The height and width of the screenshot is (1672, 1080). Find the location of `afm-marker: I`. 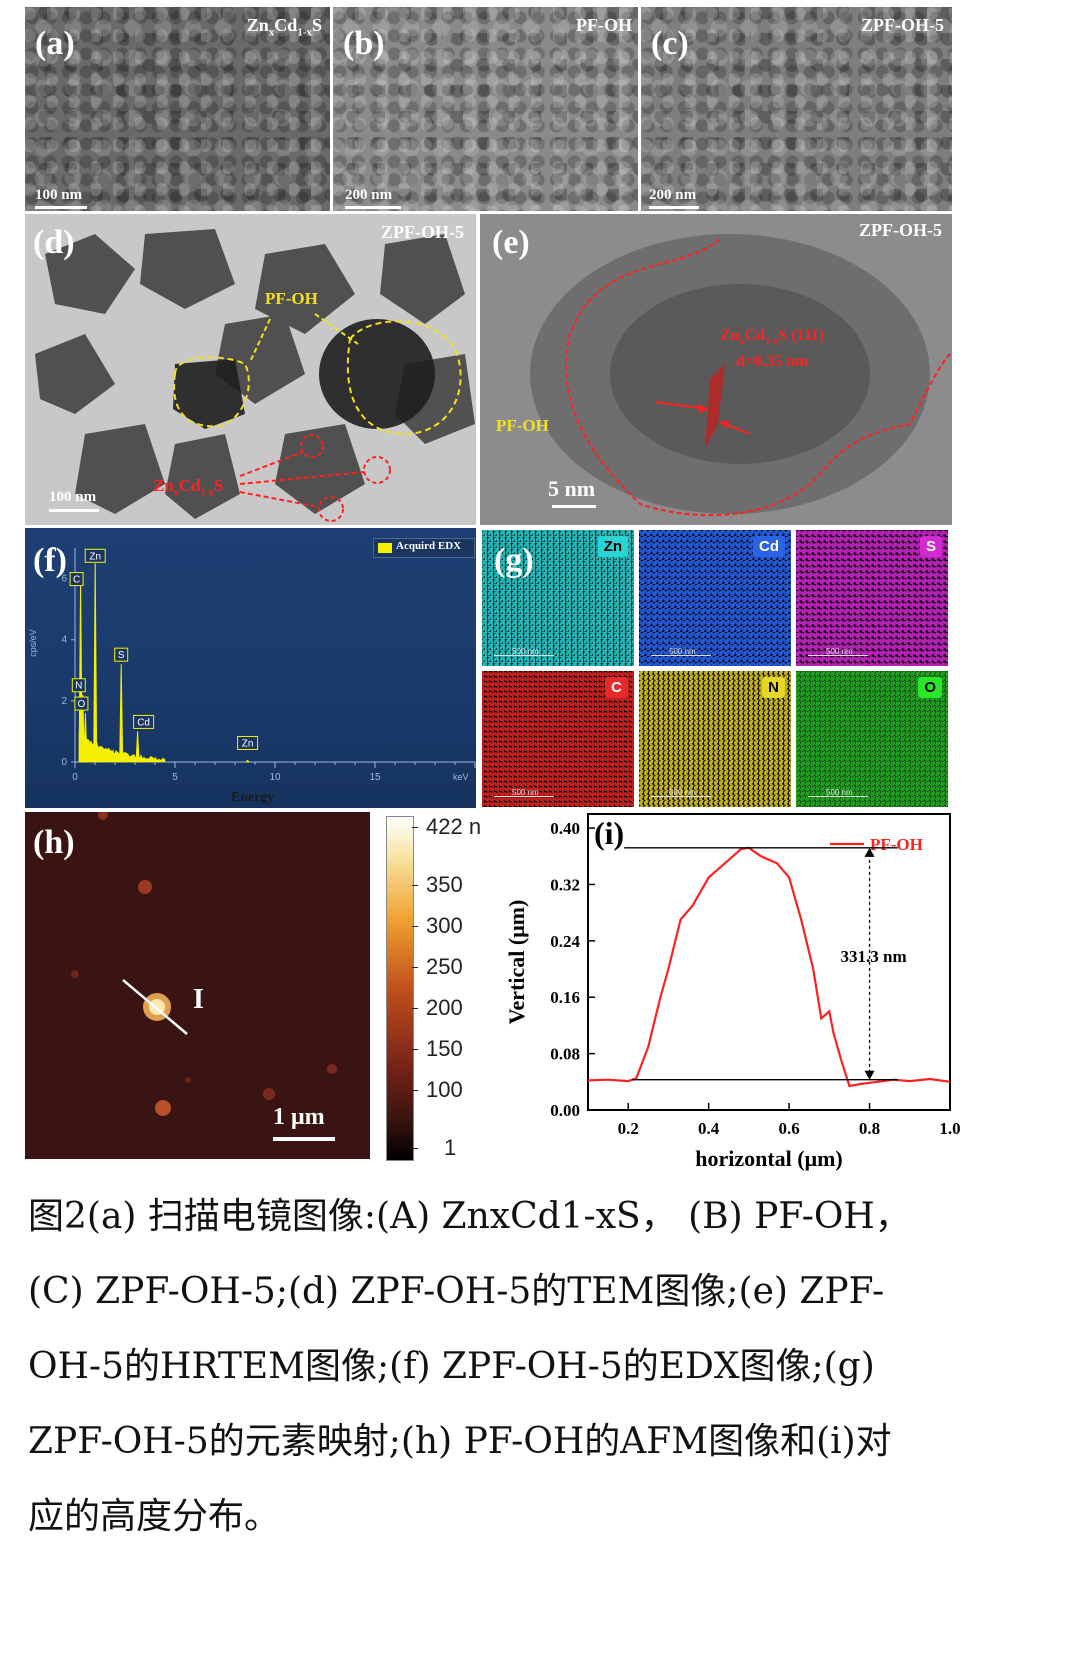

afm-marker: I is located at coordinates (198, 1000).